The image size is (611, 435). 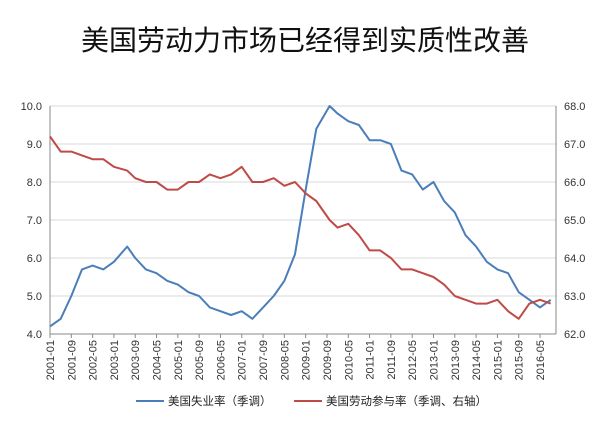 I want to click on y-left-tick-label: 7.0, so click(x=34, y=221).